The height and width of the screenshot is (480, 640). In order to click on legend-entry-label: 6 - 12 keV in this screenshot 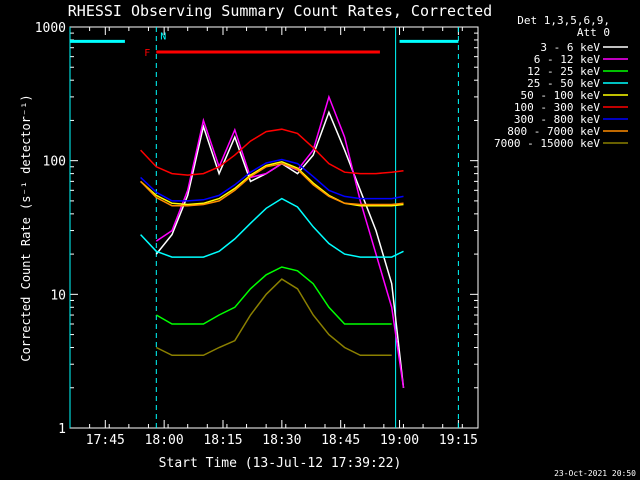, I will do `click(567, 59)`.